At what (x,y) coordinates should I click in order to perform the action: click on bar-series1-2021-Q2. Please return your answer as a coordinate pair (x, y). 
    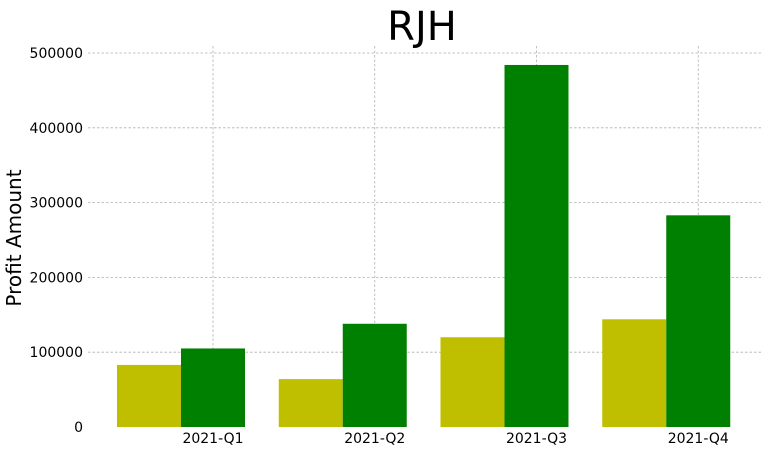
    Looking at the image, I should click on (310, 403).